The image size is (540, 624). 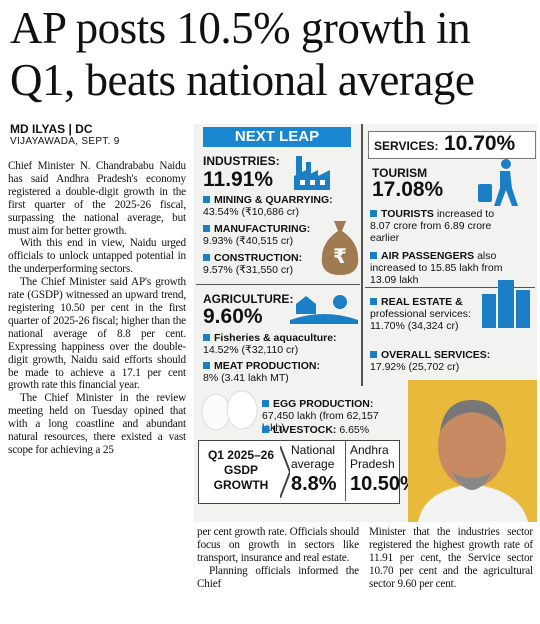 I want to click on section-value: 9.60%, so click(x=233, y=316).